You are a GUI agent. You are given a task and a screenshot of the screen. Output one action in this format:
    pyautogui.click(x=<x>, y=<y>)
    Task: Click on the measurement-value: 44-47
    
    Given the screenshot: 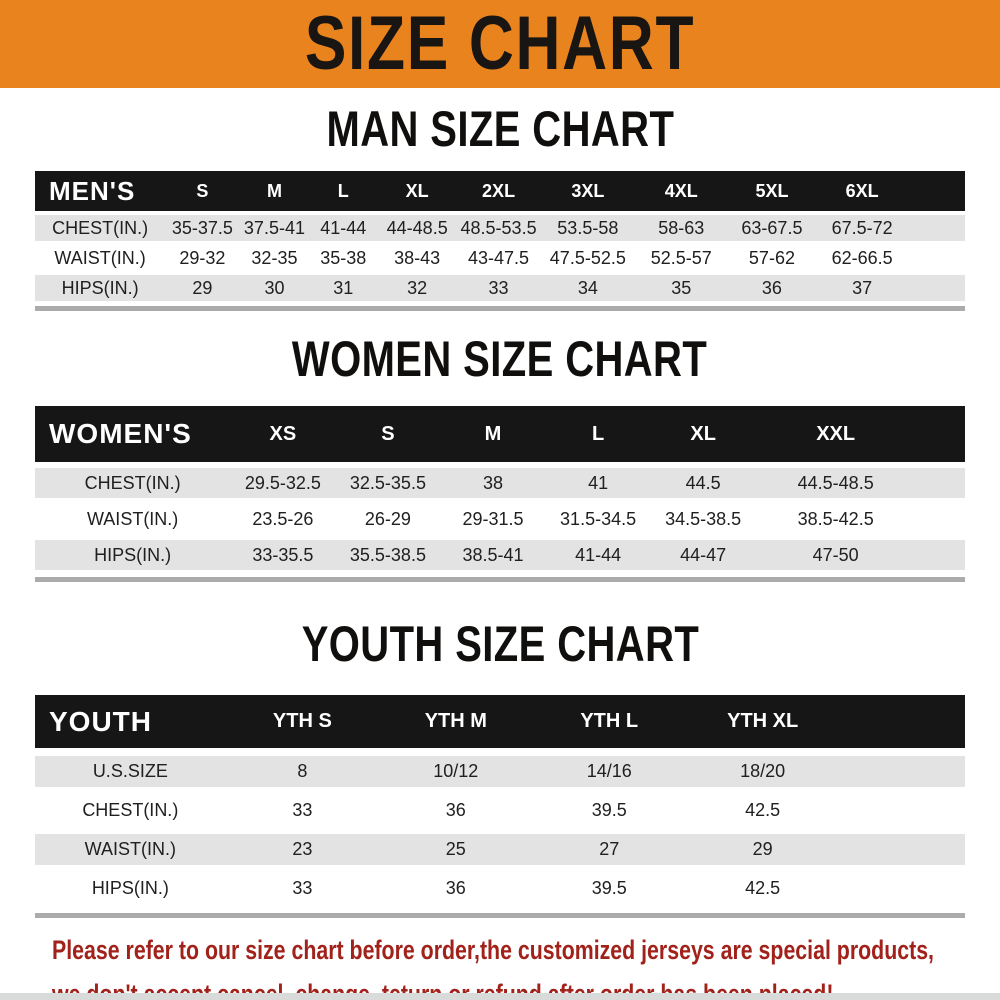 What is the action you would take?
    pyautogui.click(x=703, y=555)
    